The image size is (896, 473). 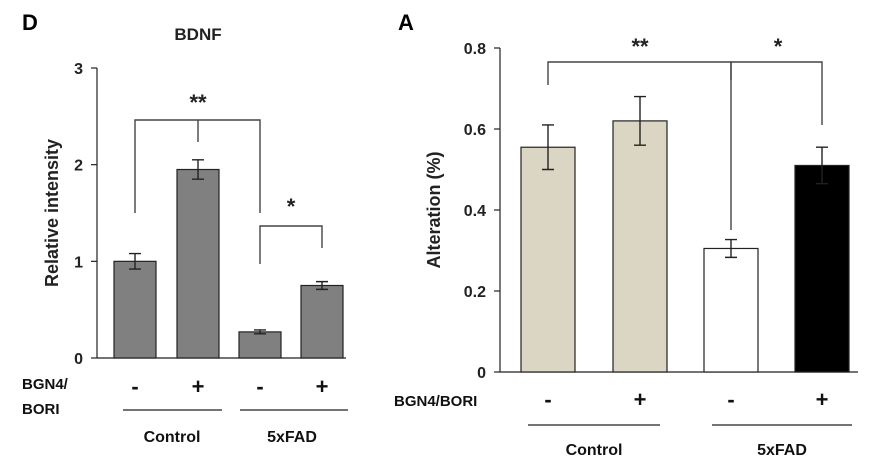 What do you see at coordinates (435, 401) in the screenshot?
I see `treatment-label: BGN4/BORI` at bounding box center [435, 401].